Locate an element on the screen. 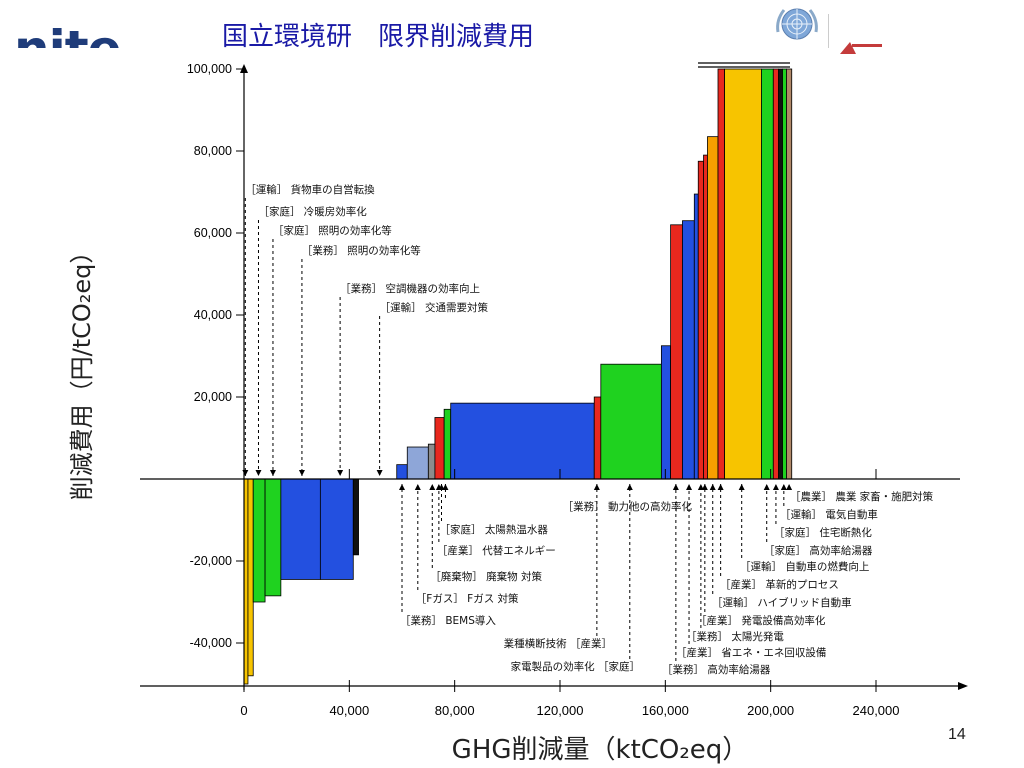 This screenshot has width=1024, height=768. y-tick-label-6: -20,000 is located at coordinates (211, 561).